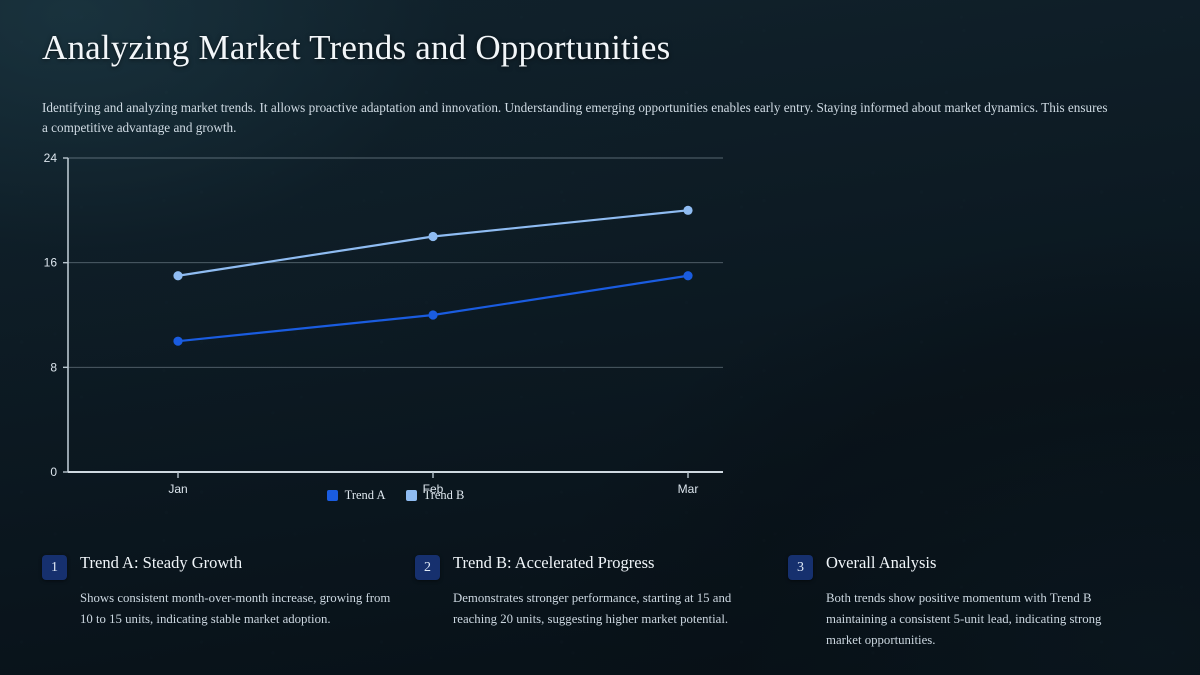 This screenshot has height=675, width=1200. I want to click on insight-card-title: Trend A: Steady Growth, so click(161, 562).